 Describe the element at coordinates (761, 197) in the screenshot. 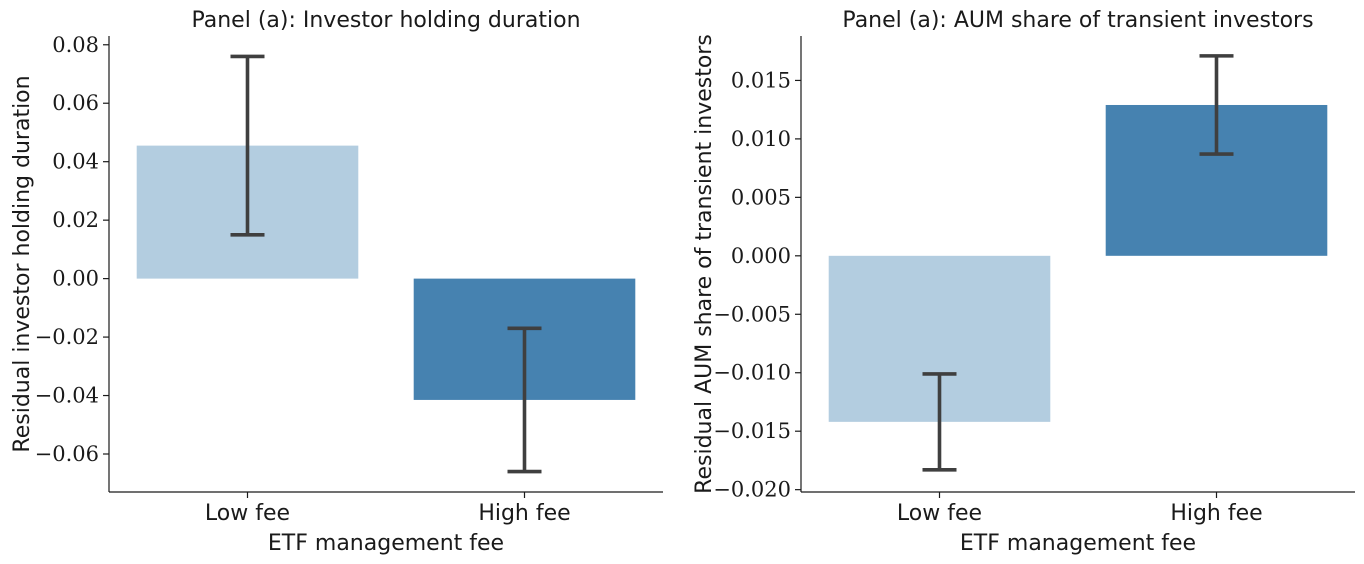

I see `y-tick-label: 0.005` at that location.